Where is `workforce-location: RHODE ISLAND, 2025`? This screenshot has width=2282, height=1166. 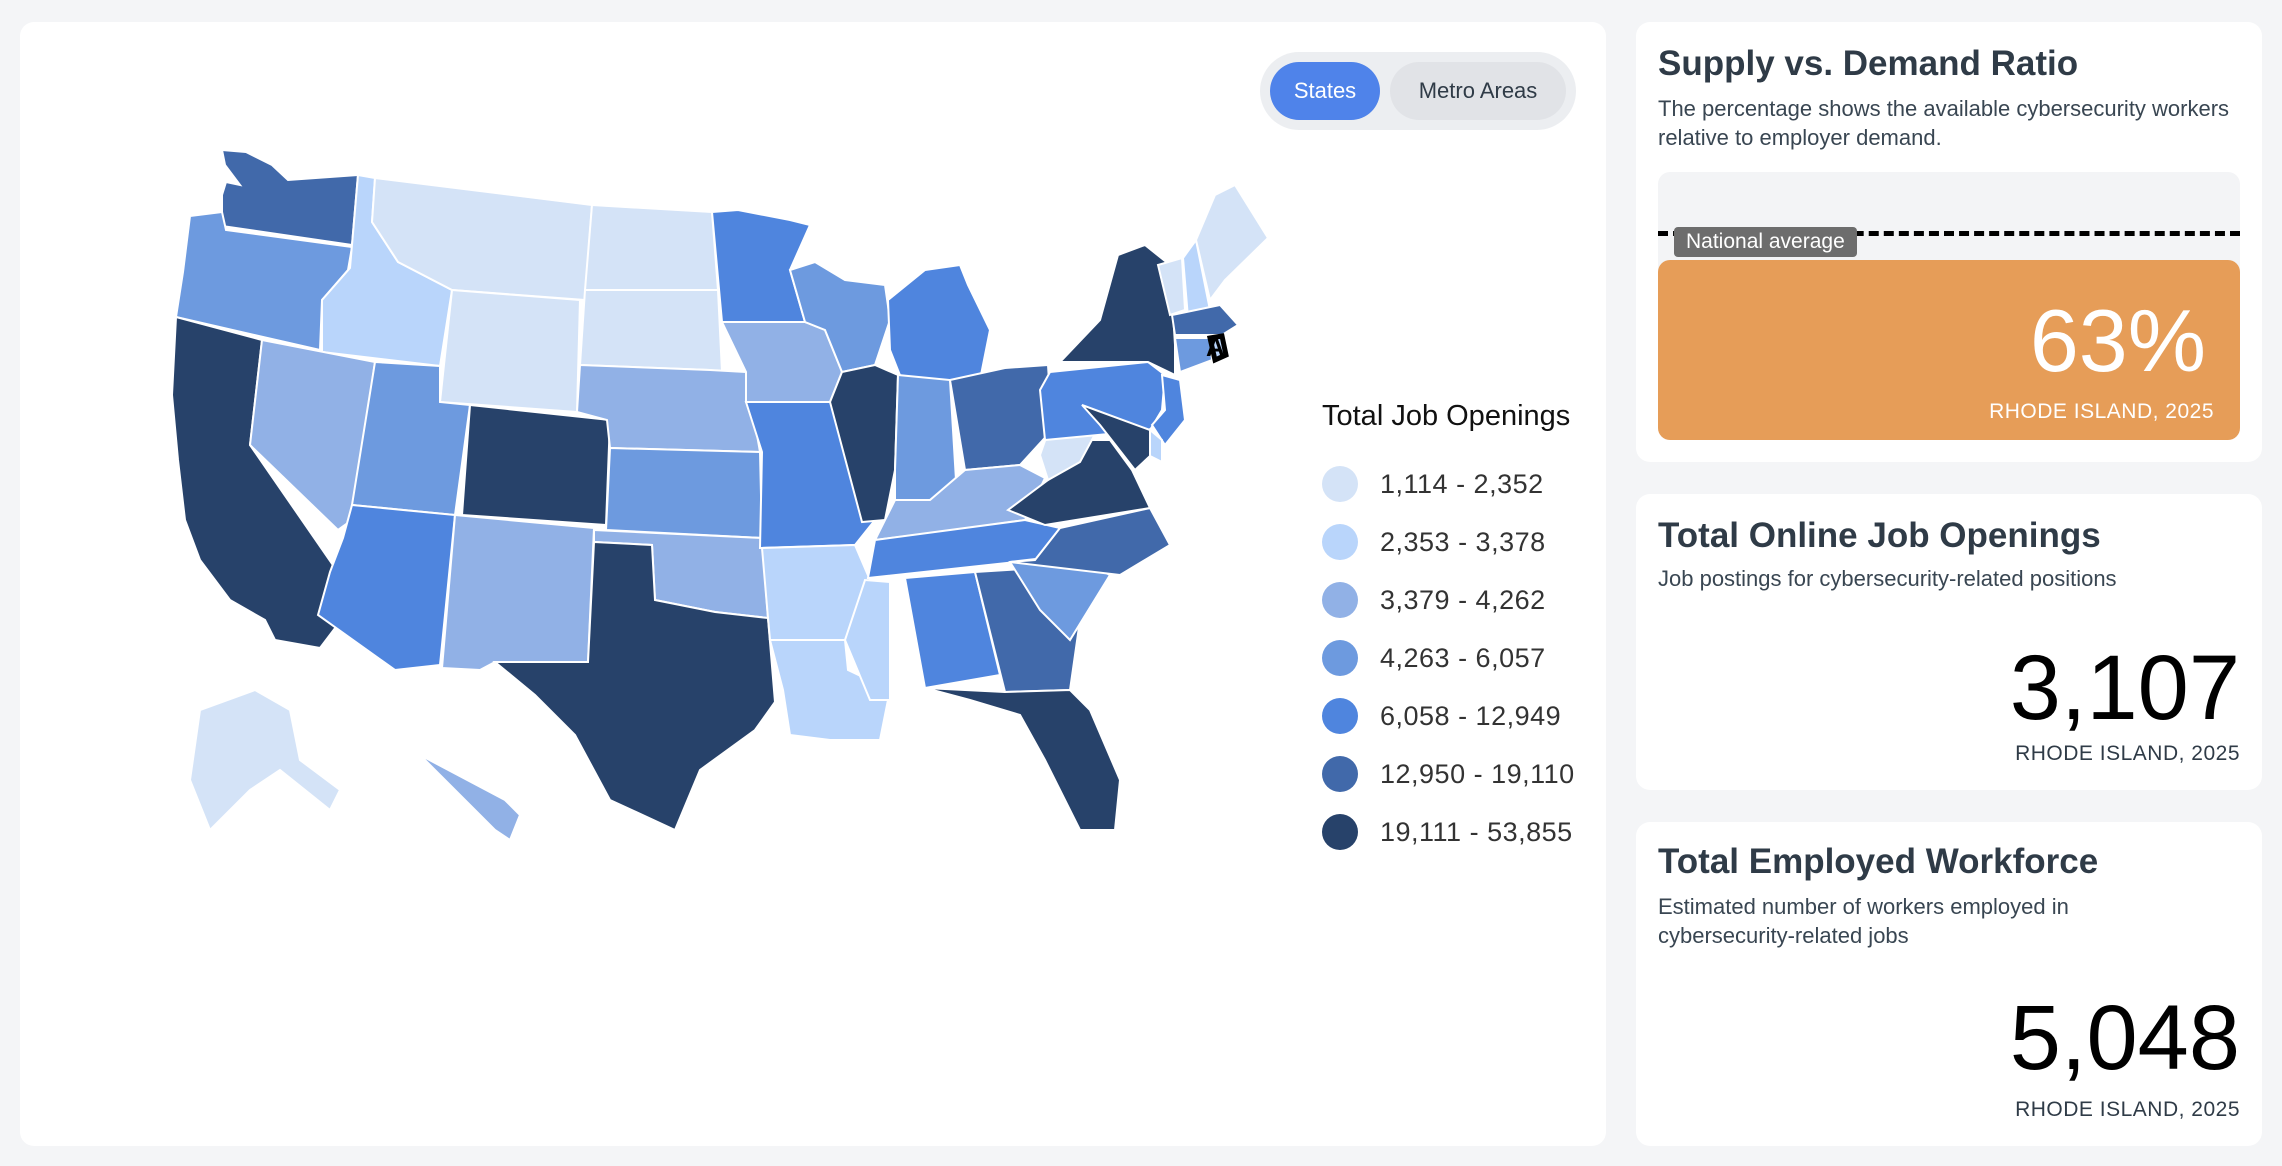 workforce-location: RHODE ISLAND, 2025 is located at coordinates (2127, 1109).